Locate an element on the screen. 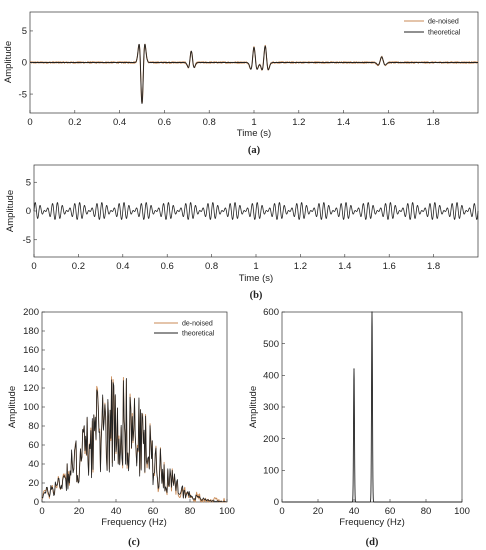 The height and width of the screenshot is (550, 486). spectrum-line is located at coordinates (372, 407).